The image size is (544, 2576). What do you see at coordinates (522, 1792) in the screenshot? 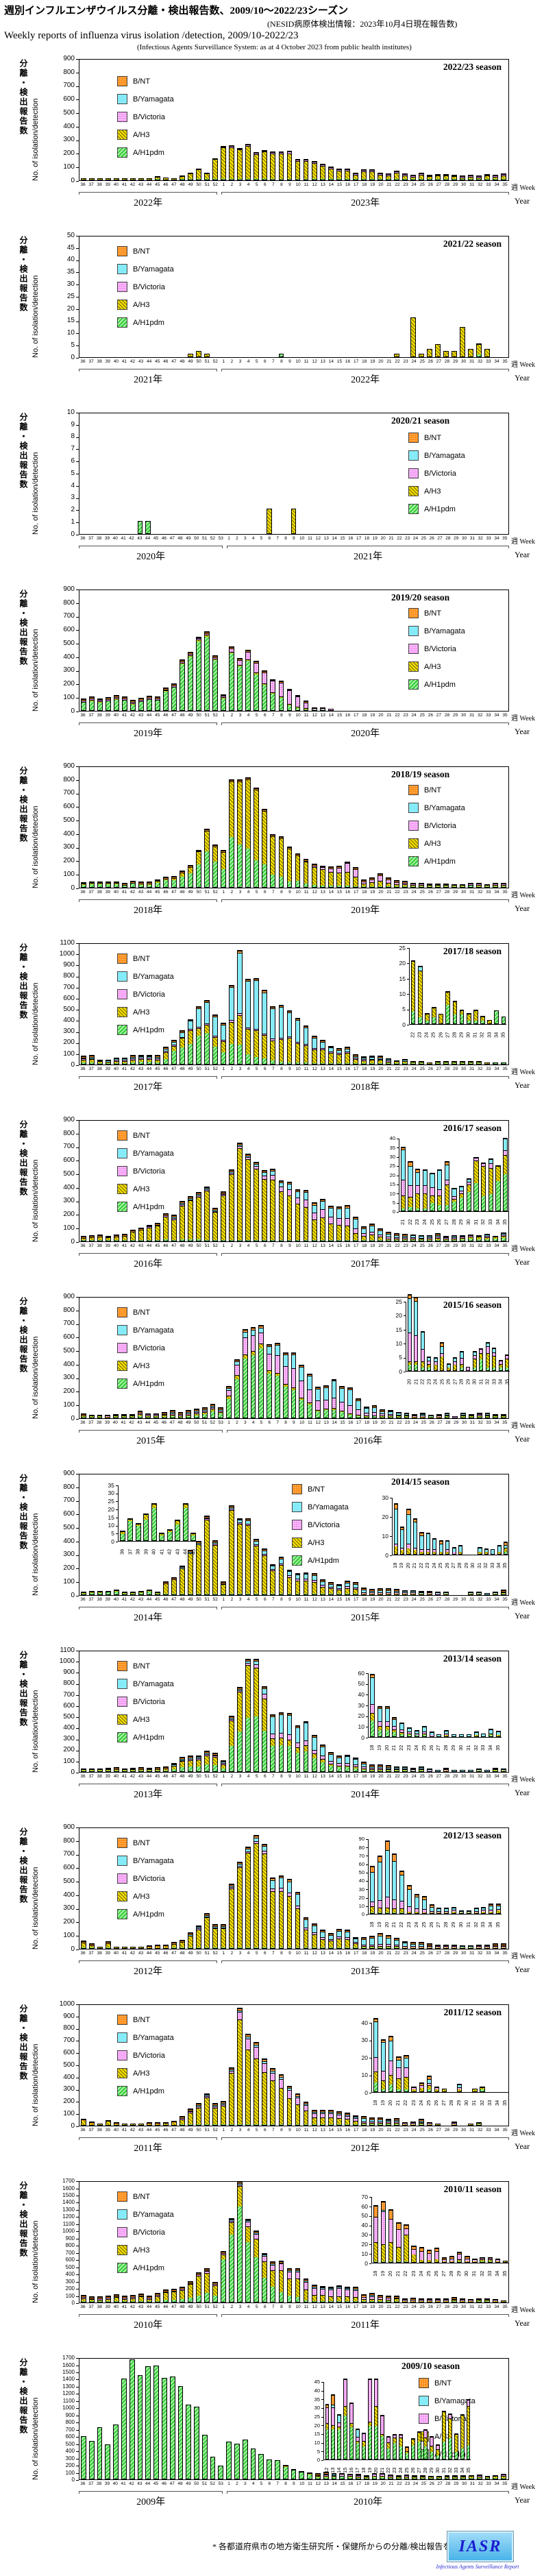
I see `year-axis-suffix: Year` at bounding box center [522, 1792].